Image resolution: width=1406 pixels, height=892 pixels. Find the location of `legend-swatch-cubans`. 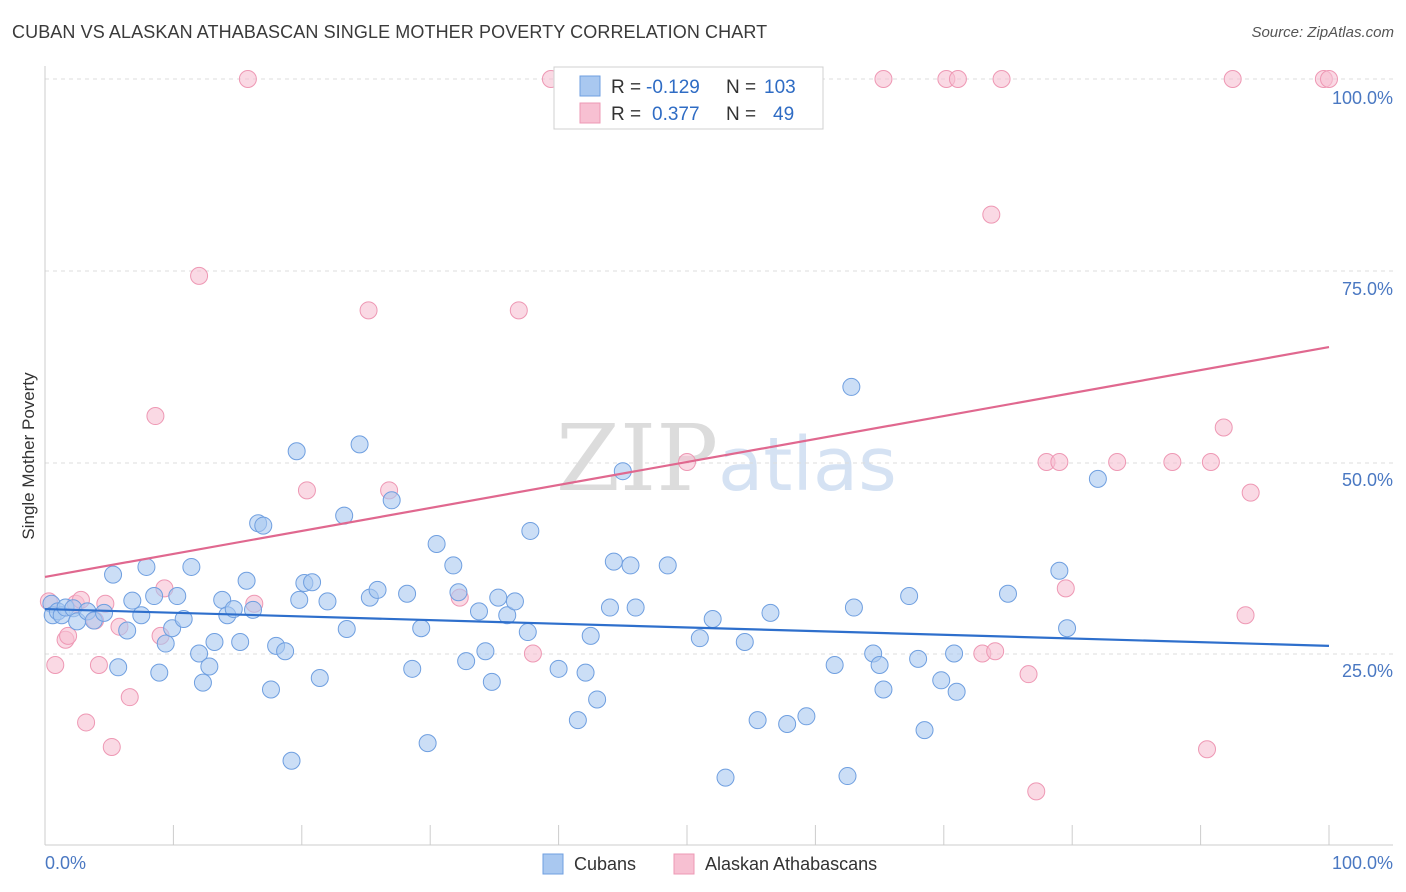

legend-swatch-cubans is located at coordinates (590, 86).